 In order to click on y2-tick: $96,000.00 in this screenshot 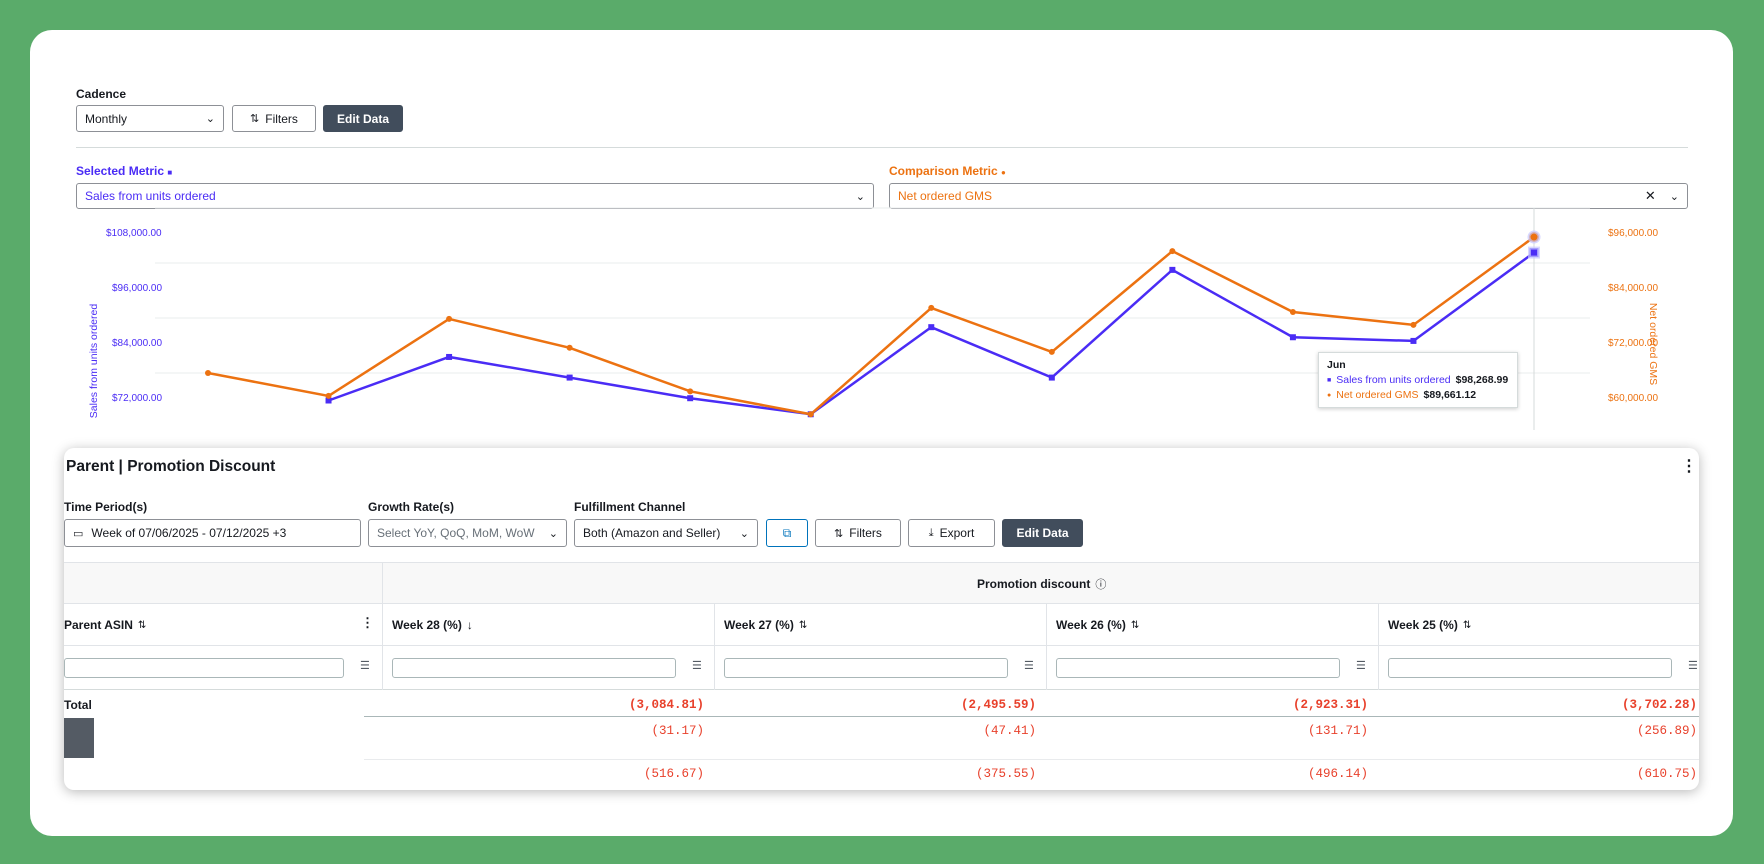, I will do `click(1633, 233)`.